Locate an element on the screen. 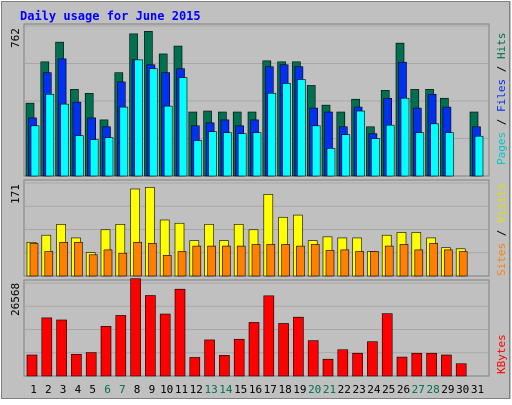  x-tick-label: 27 is located at coordinates (418, 389).